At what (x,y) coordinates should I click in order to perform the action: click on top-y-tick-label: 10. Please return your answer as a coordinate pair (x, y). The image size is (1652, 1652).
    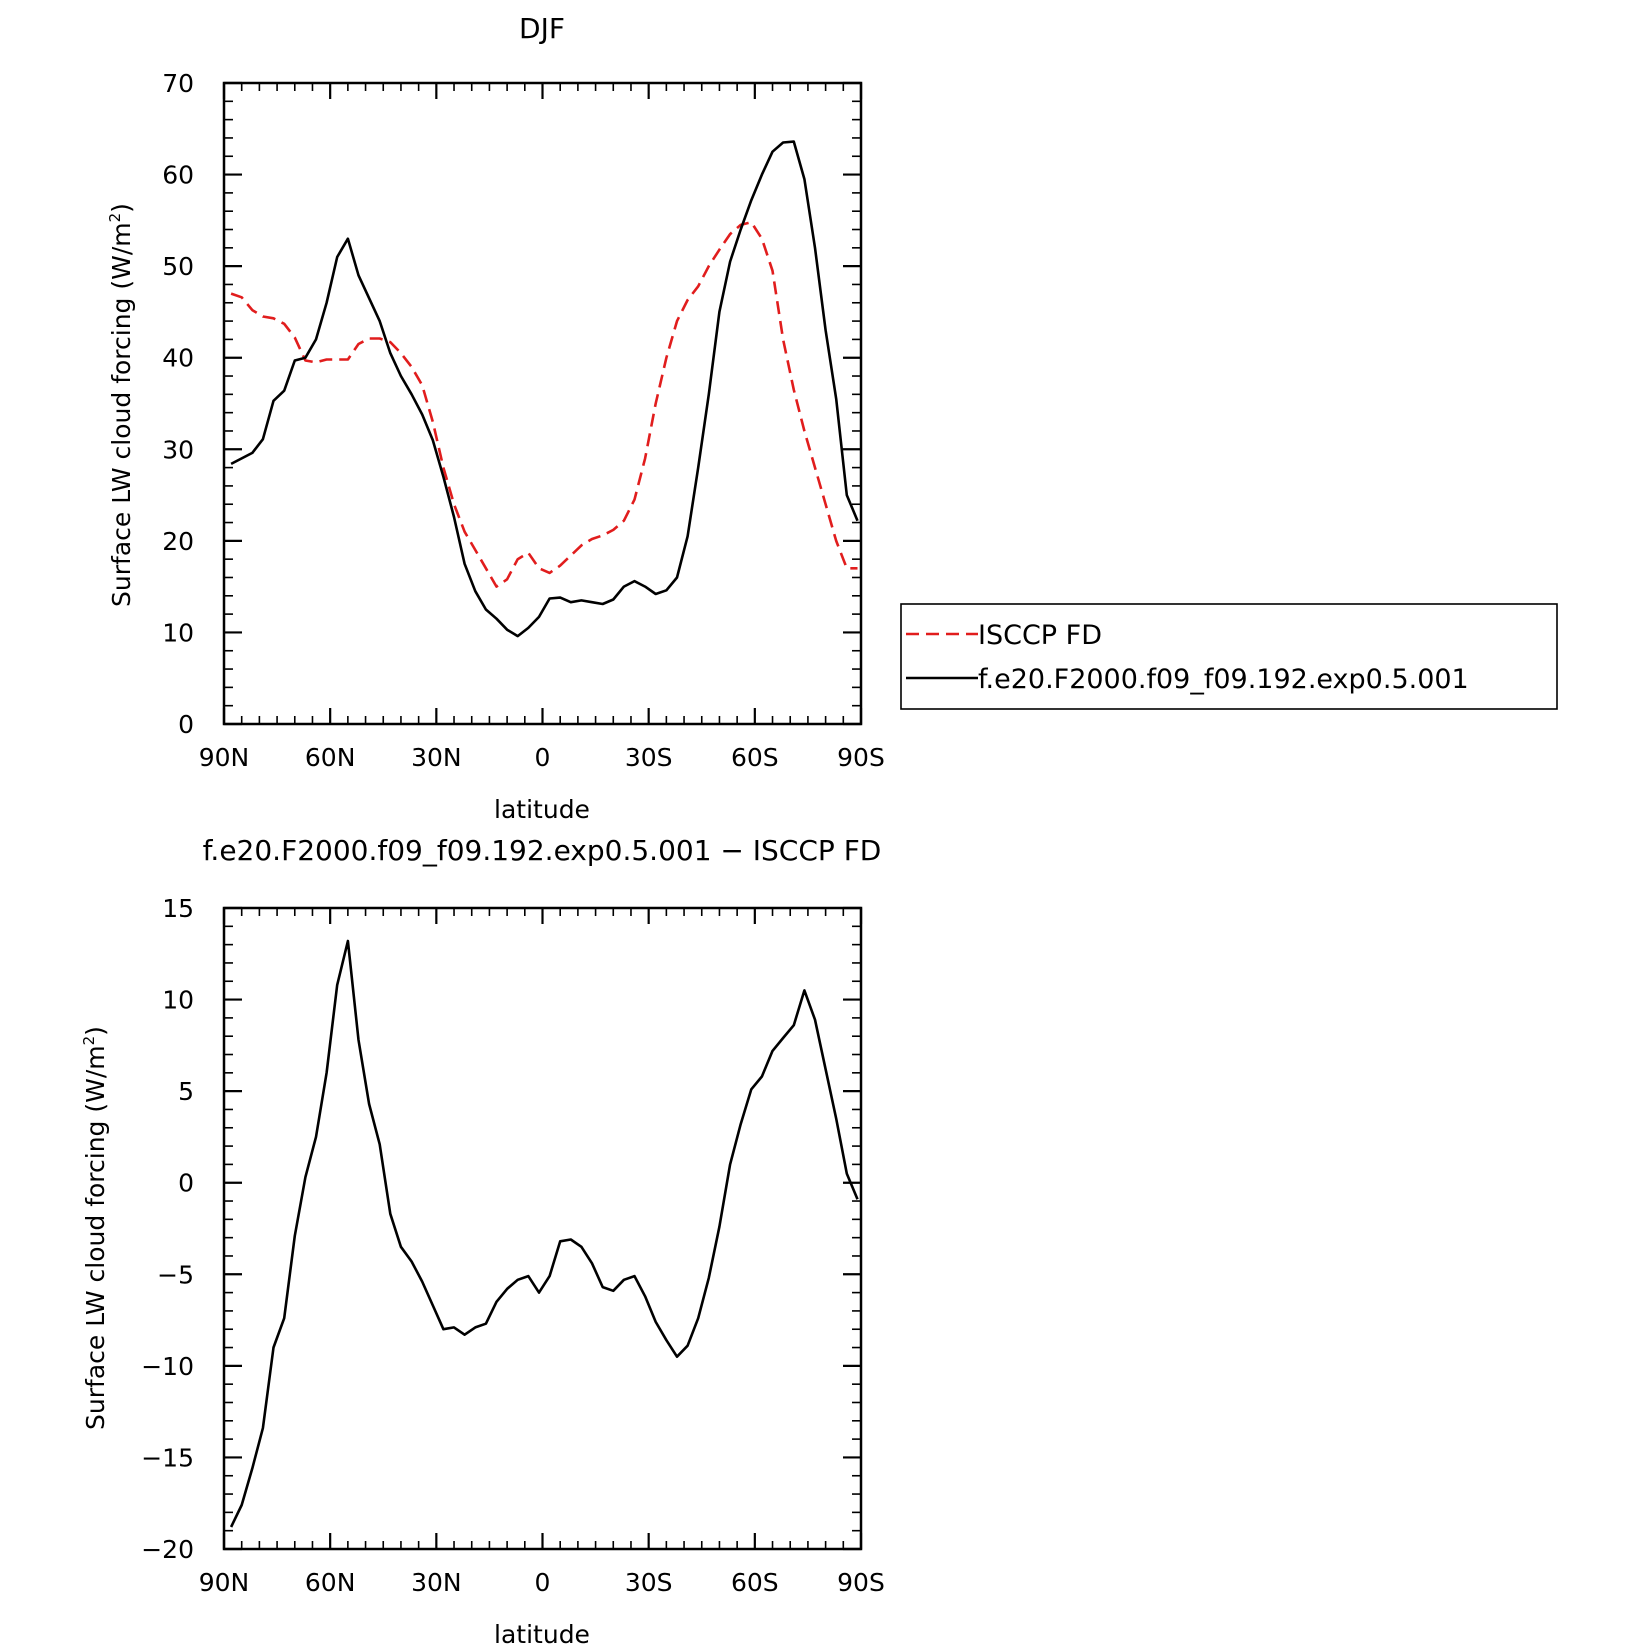
    Looking at the image, I should click on (178, 632).